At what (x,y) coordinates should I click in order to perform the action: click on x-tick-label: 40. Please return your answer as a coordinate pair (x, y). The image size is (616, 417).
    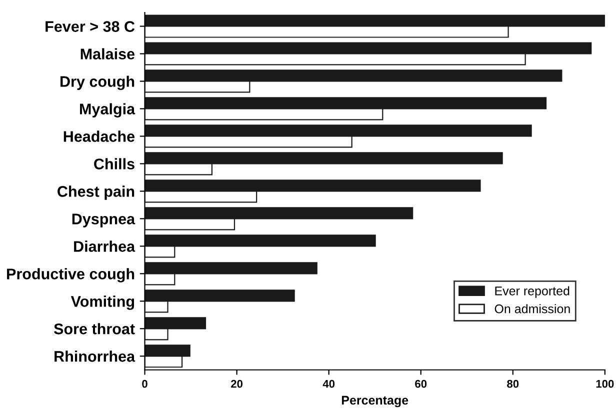
    Looking at the image, I should click on (328, 384).